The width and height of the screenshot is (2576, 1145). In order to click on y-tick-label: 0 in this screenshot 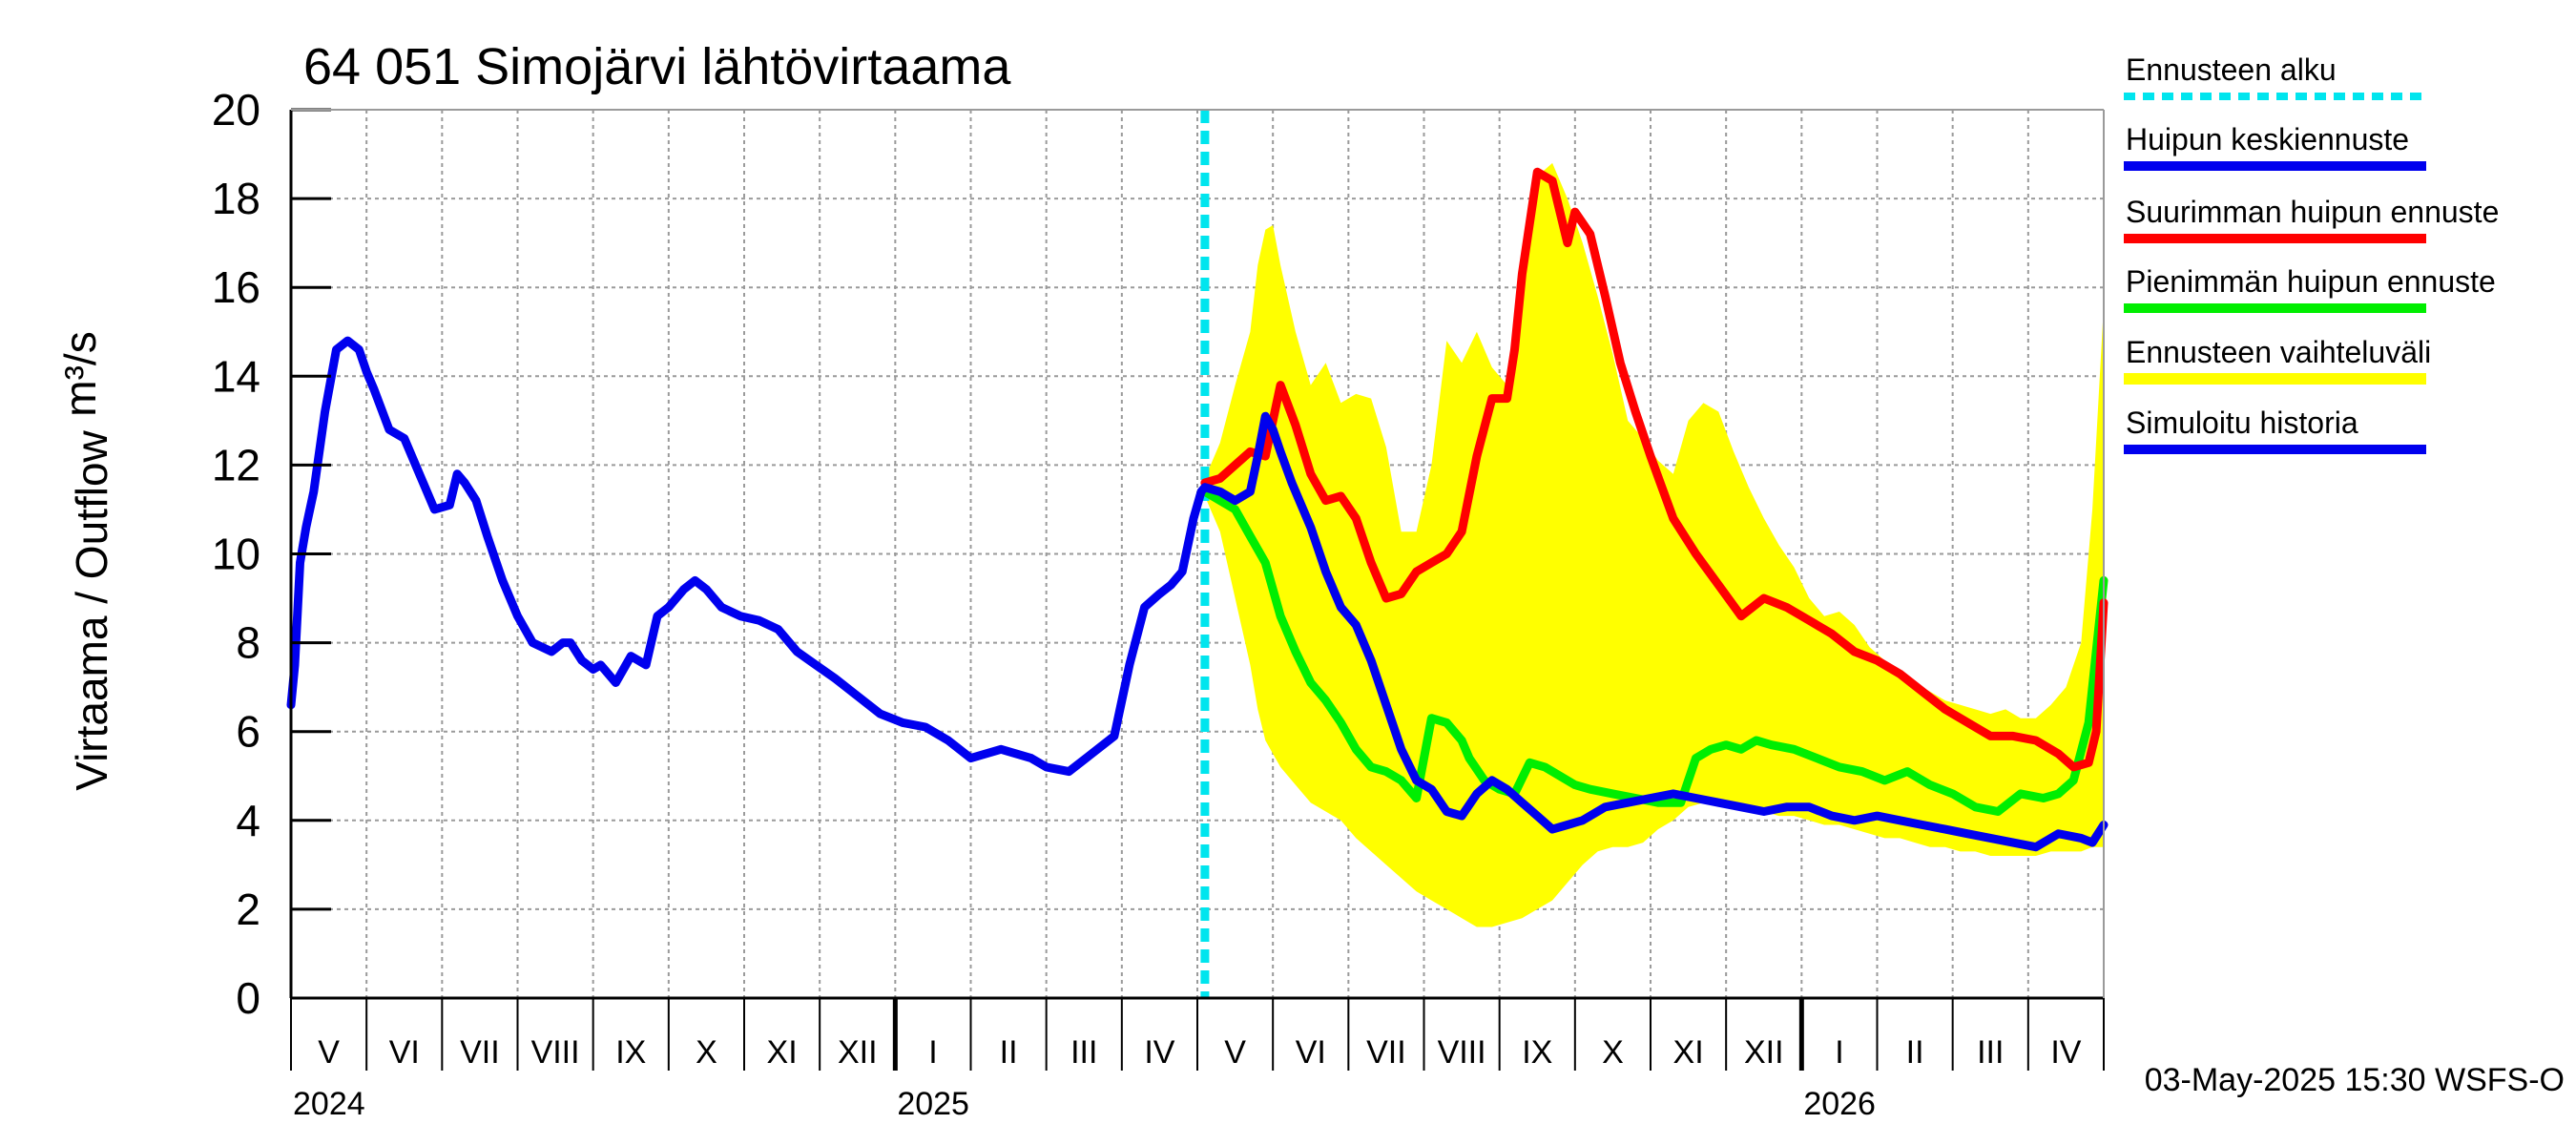, I will do `click(248, 998)`.